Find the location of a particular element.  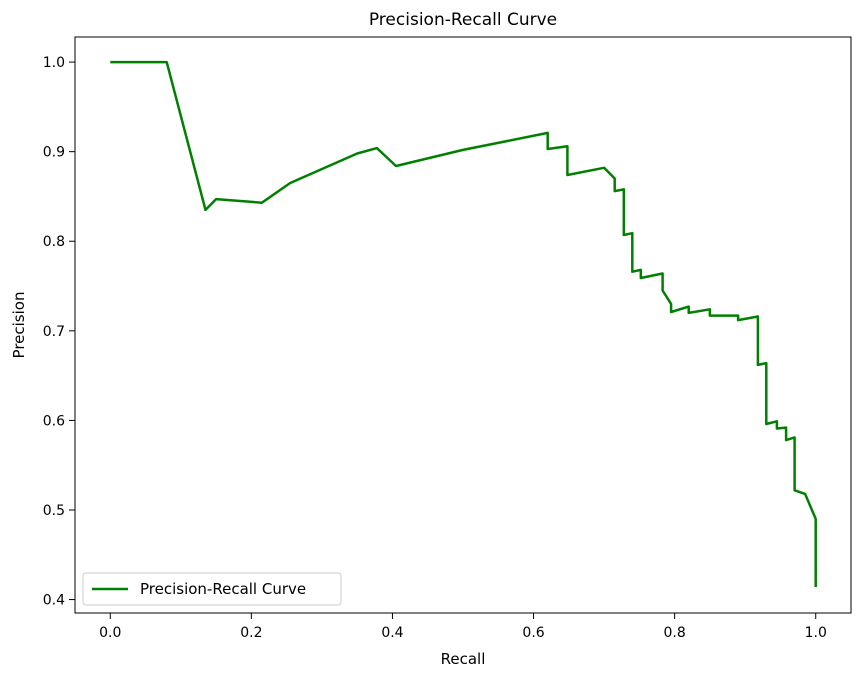

legend-box is located at coordinates (212, 589).